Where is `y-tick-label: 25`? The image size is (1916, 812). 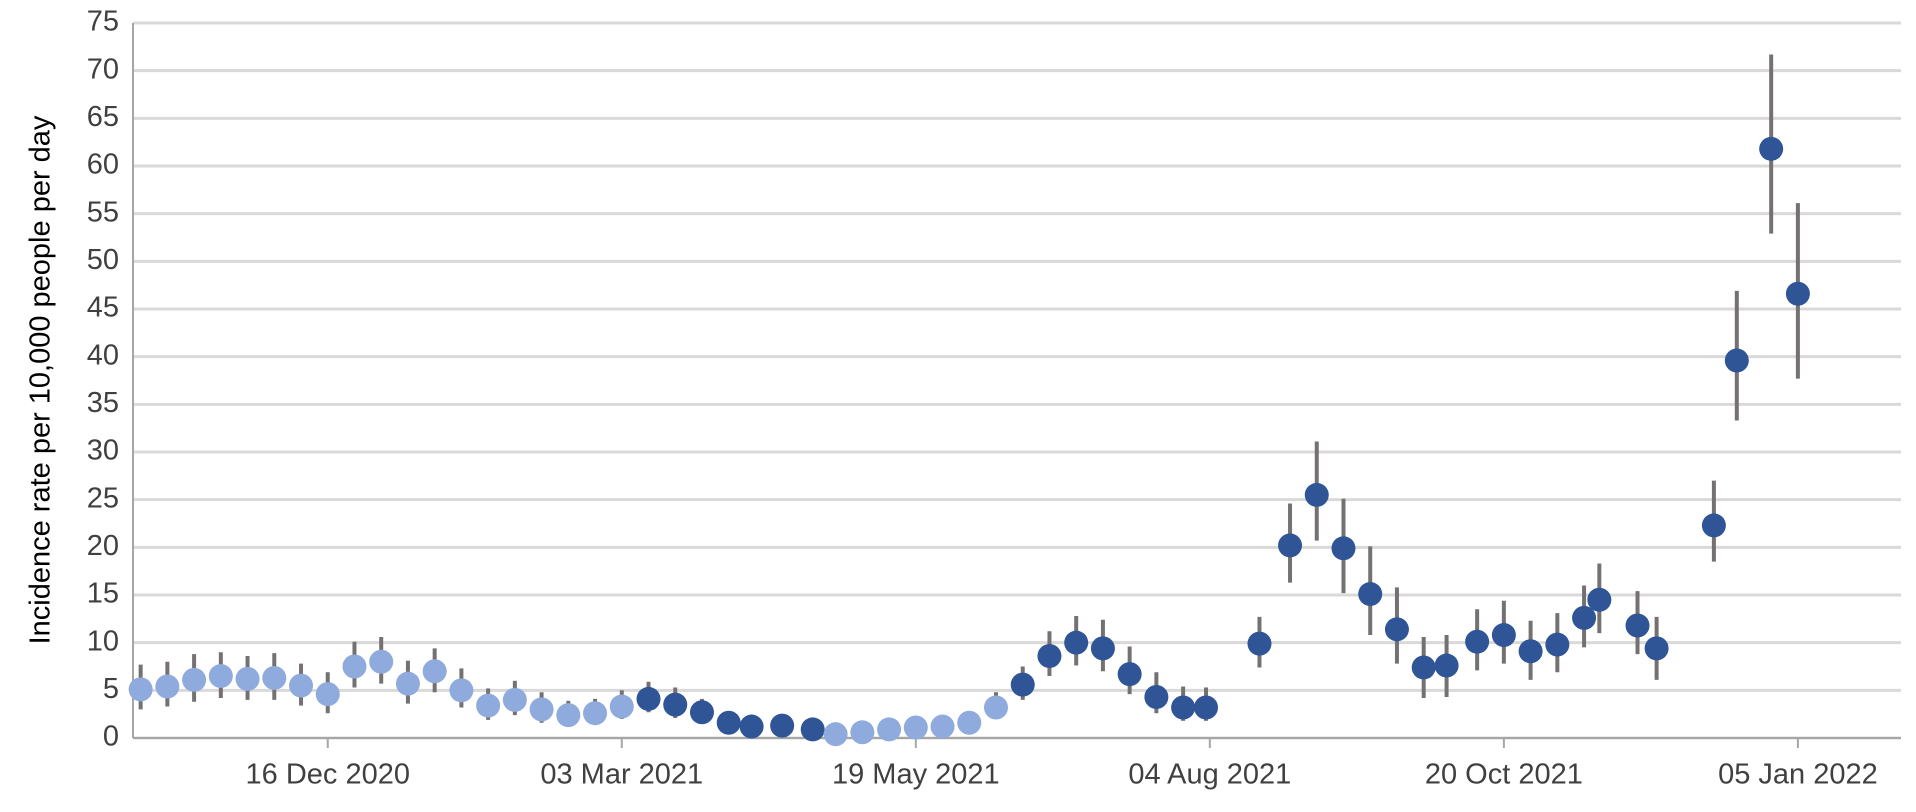
y-tick-label: 25 is located at coordinates (103, 498).